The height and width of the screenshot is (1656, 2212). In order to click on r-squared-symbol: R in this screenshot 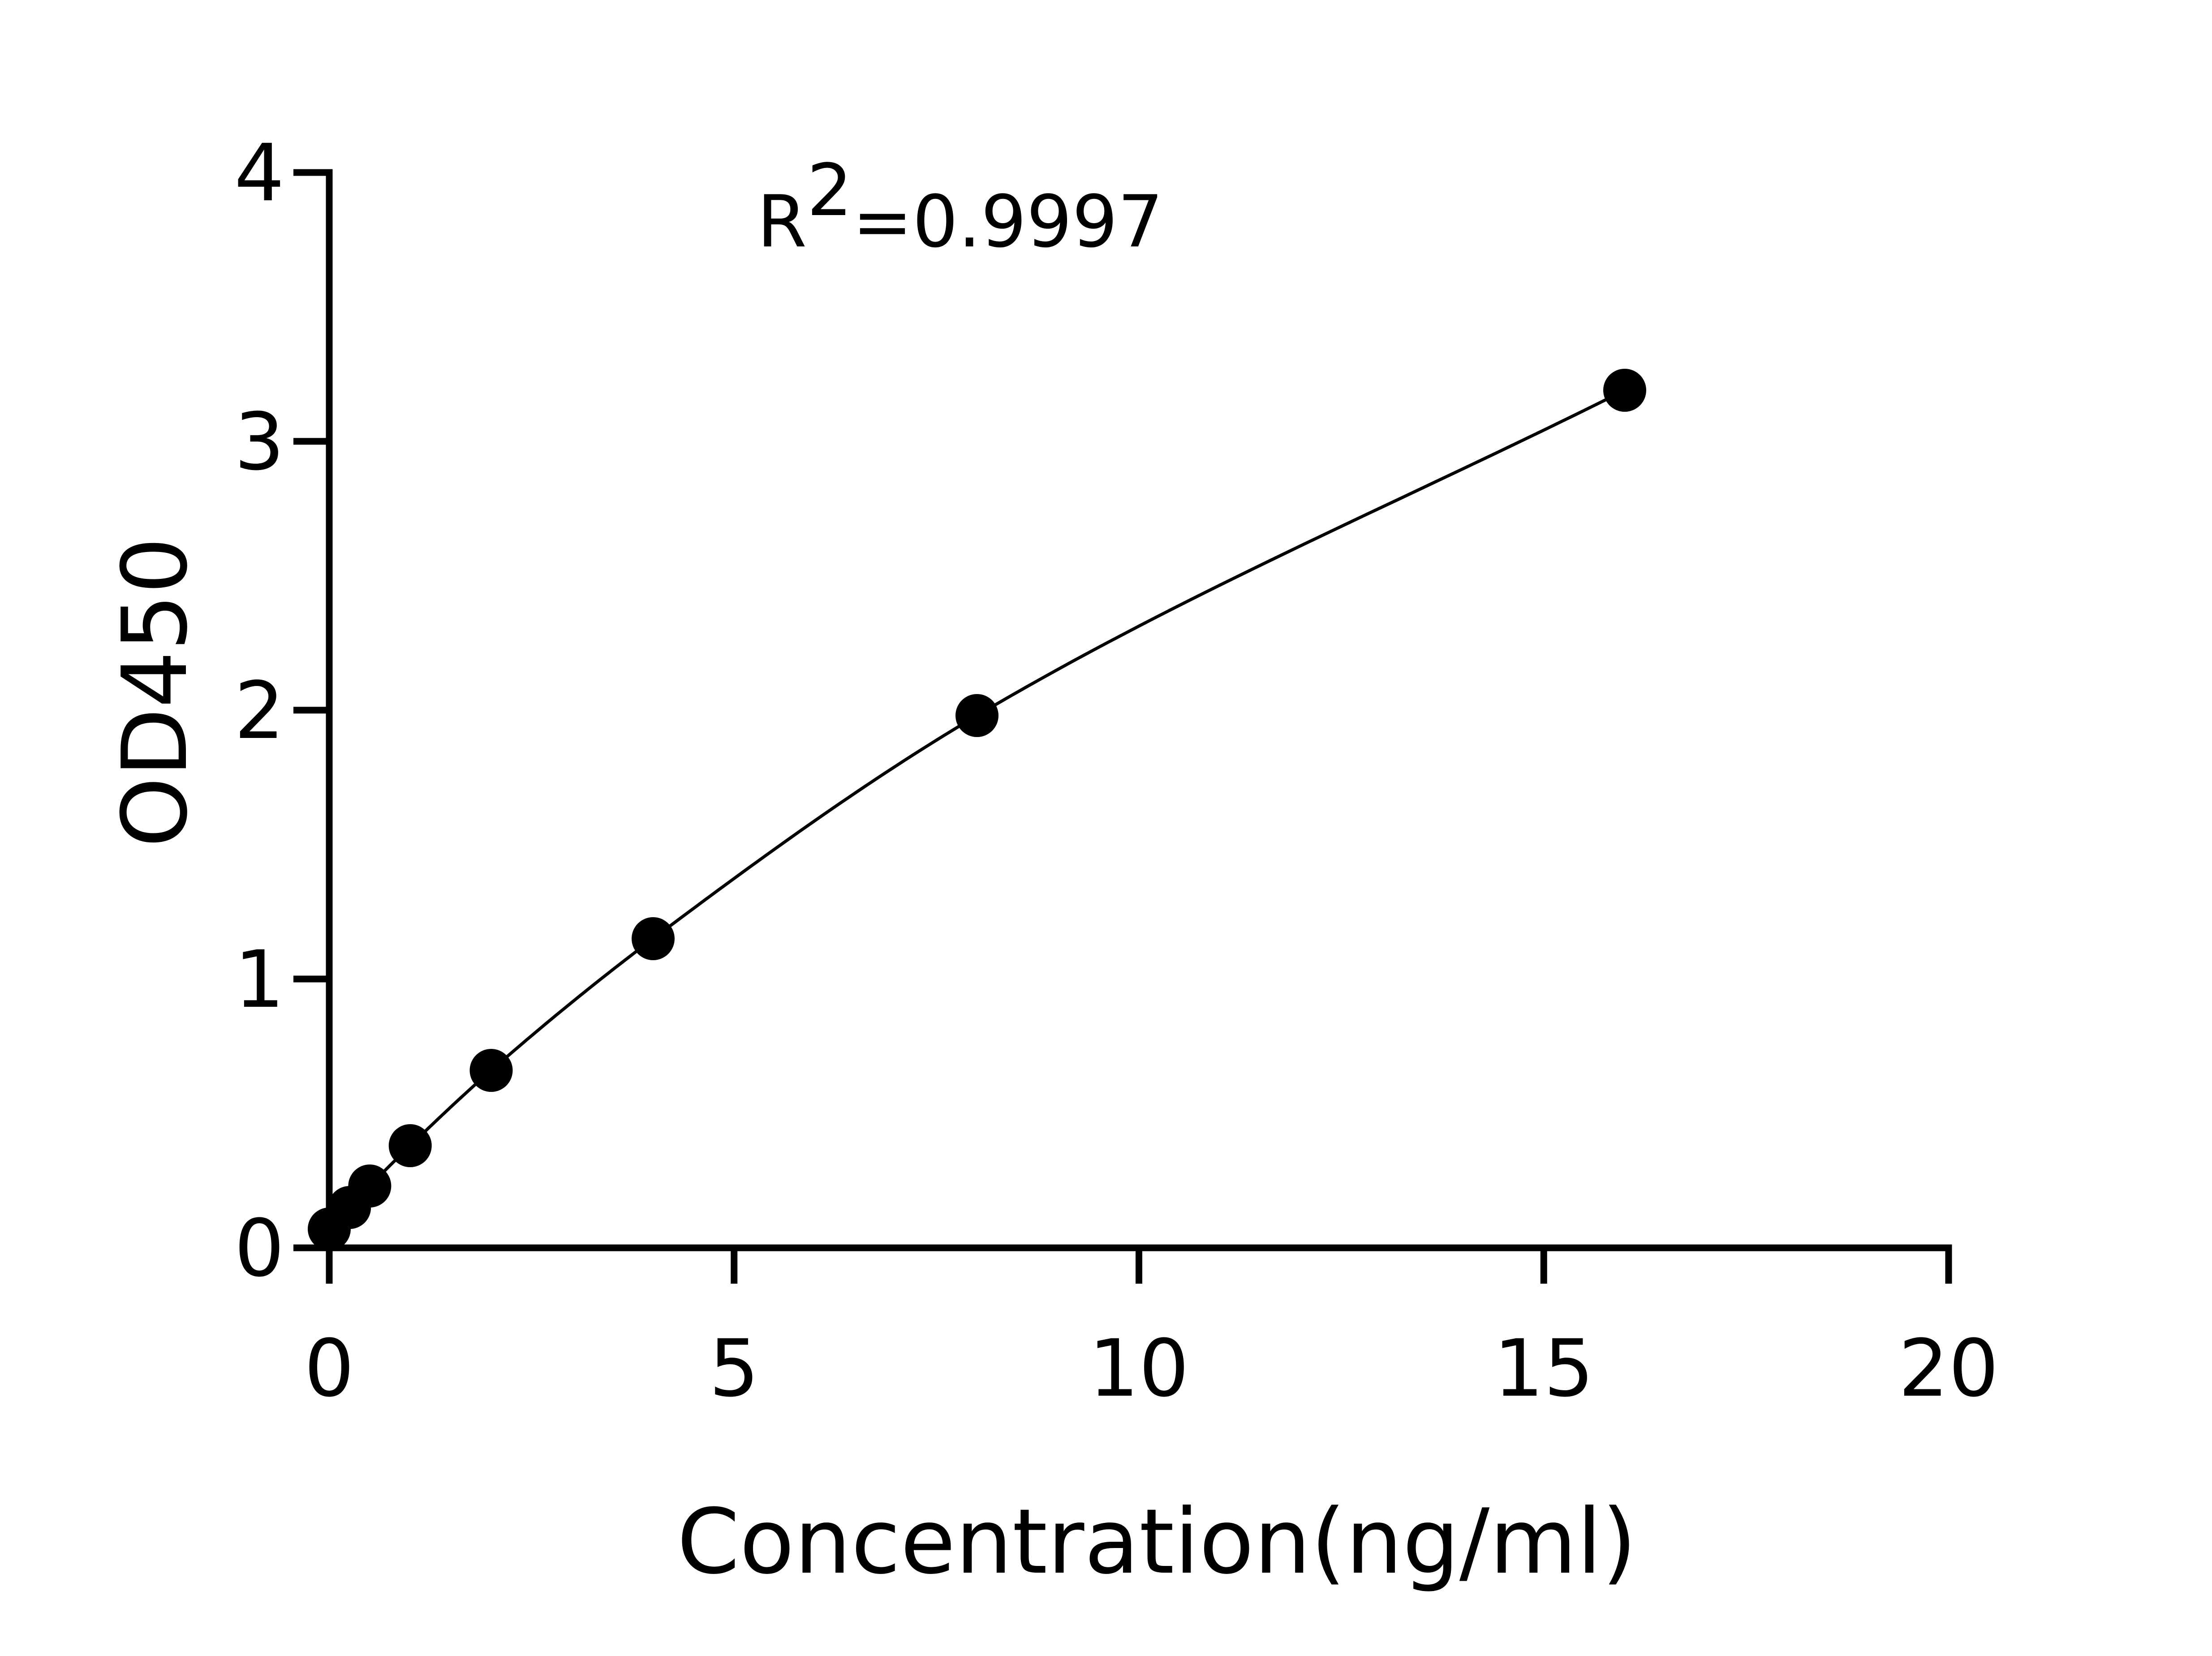, I will do `click(782, 221)`.